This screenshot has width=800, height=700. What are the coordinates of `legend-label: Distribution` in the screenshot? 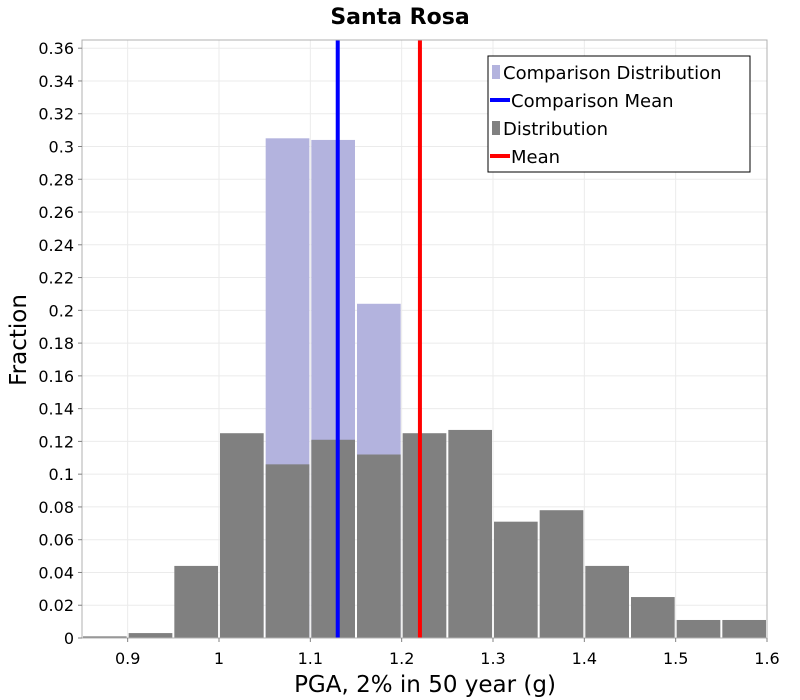 It's located at (555, 129).